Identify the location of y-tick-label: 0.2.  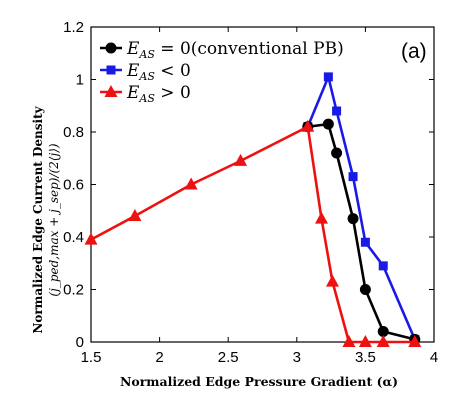
(73, 290).